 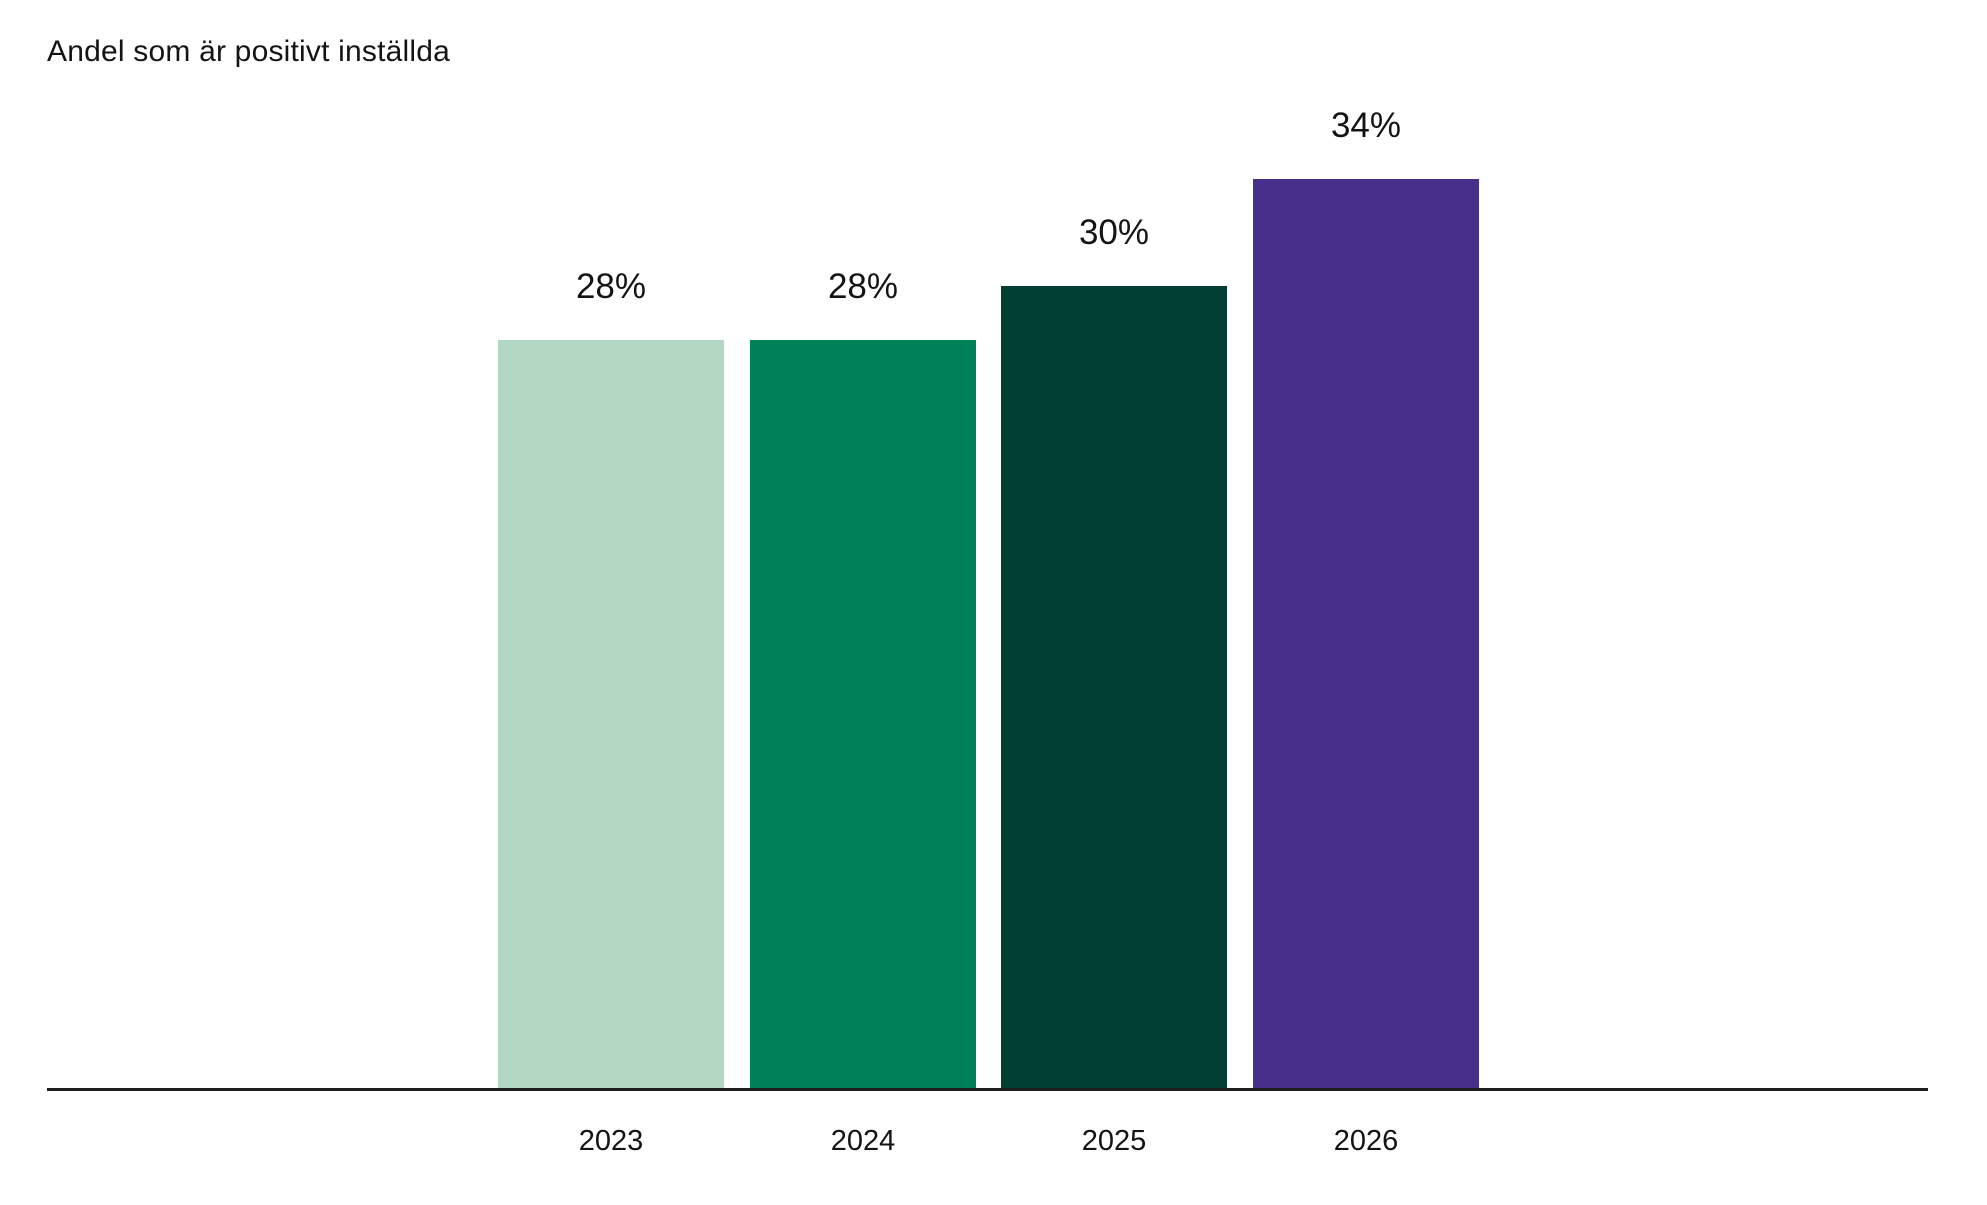 What do you see at coordinates (987, 1089) in the screenshot?
I see `x-axis-line` at bounding box center [987, 1089].